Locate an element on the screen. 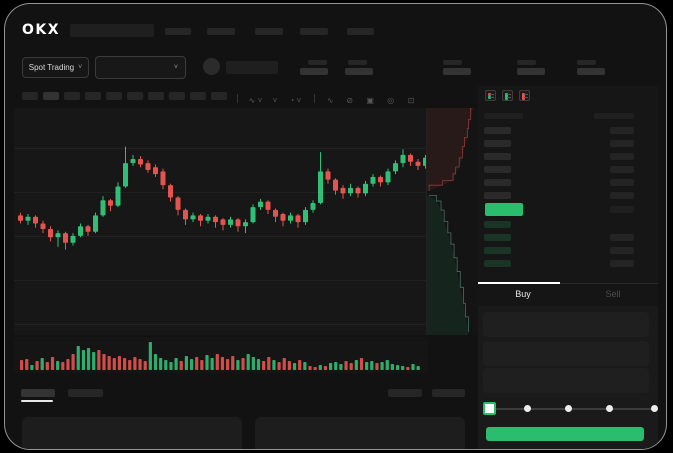 The height and width of the screenshot is (453, 673). history-panel-placeholder is located at coordinates (360, 433).